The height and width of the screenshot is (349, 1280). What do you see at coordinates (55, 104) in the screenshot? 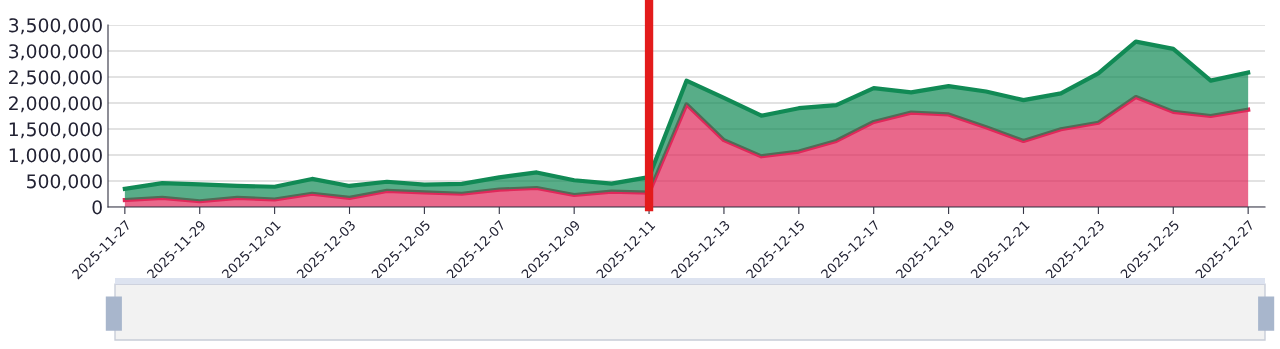
I see `y-tick-label: 2,000,000` at bounding box center [55, 104].